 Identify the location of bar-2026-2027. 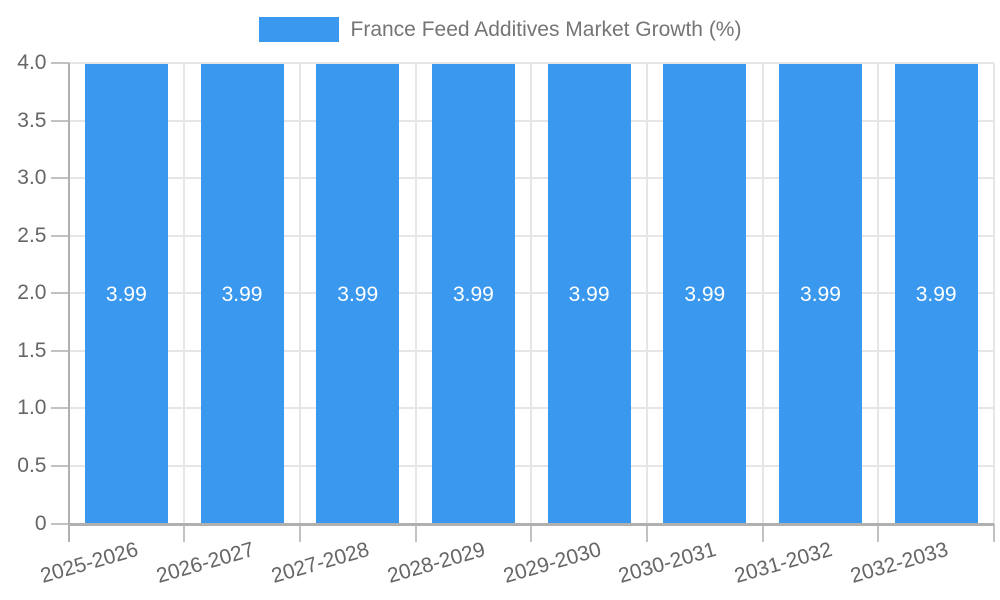
(242, 294).